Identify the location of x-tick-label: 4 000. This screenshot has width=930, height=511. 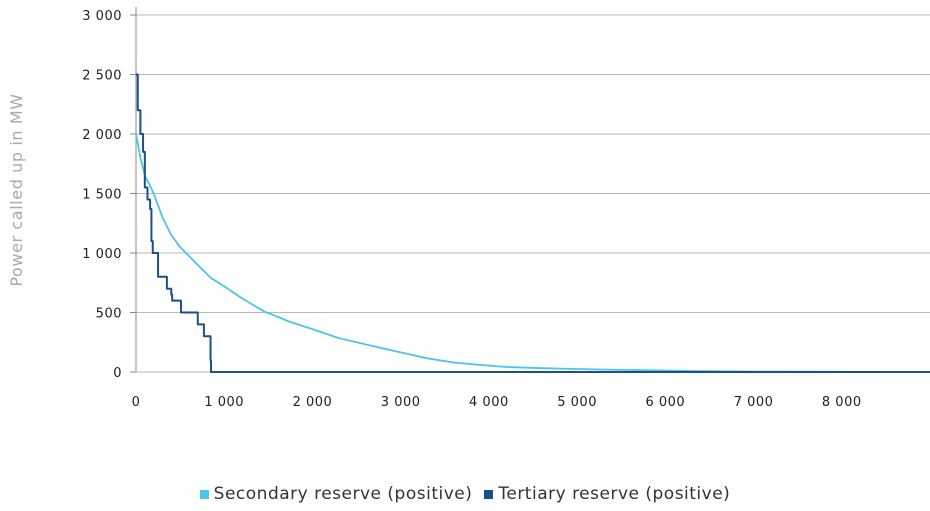
(489, 402).